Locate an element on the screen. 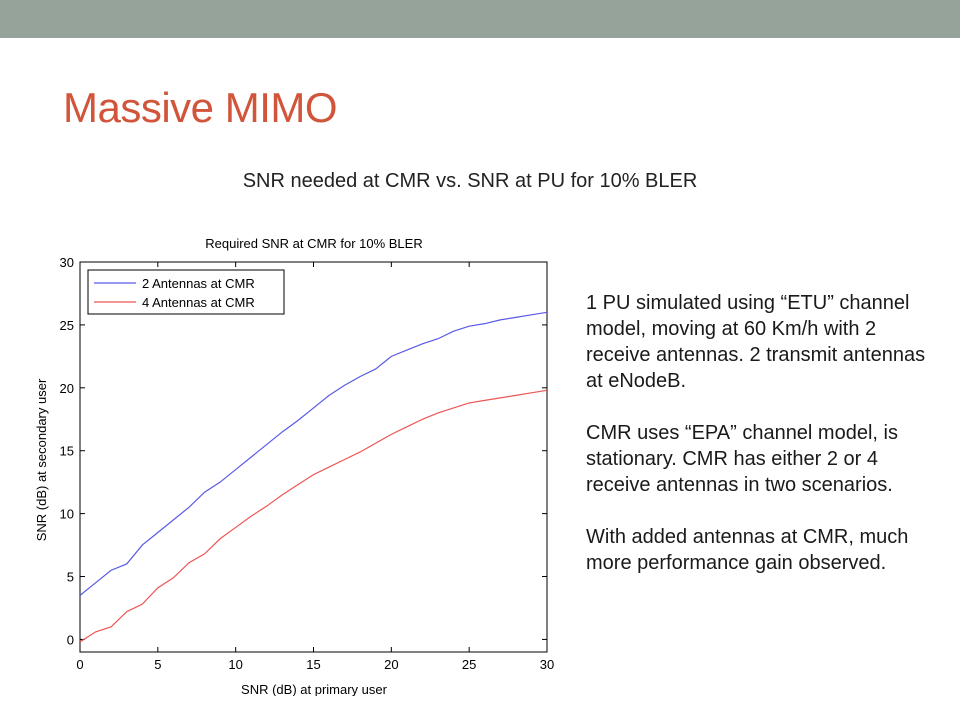 The height and width of the screenshot is (720, 960). x-tick-label: 20 is located at coordinates (391, 664).